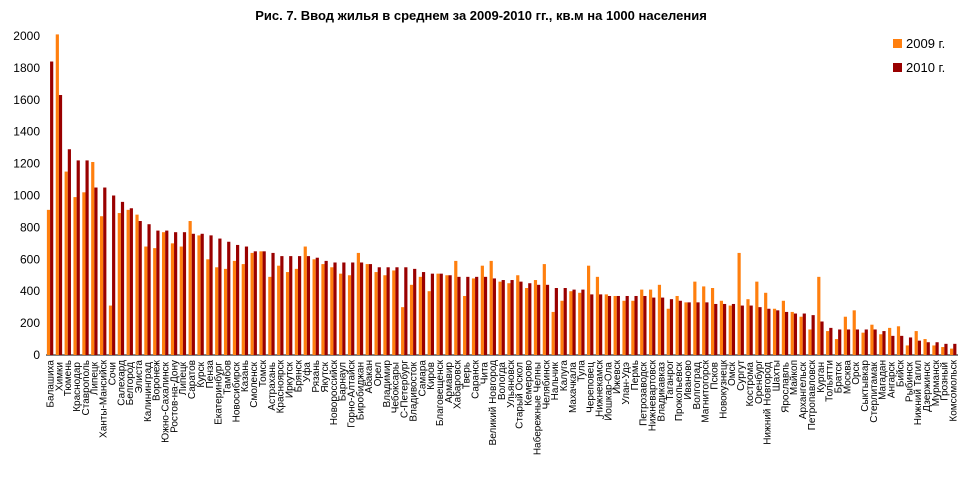  I want to click on category-label: Сочи, so click(112, 373).